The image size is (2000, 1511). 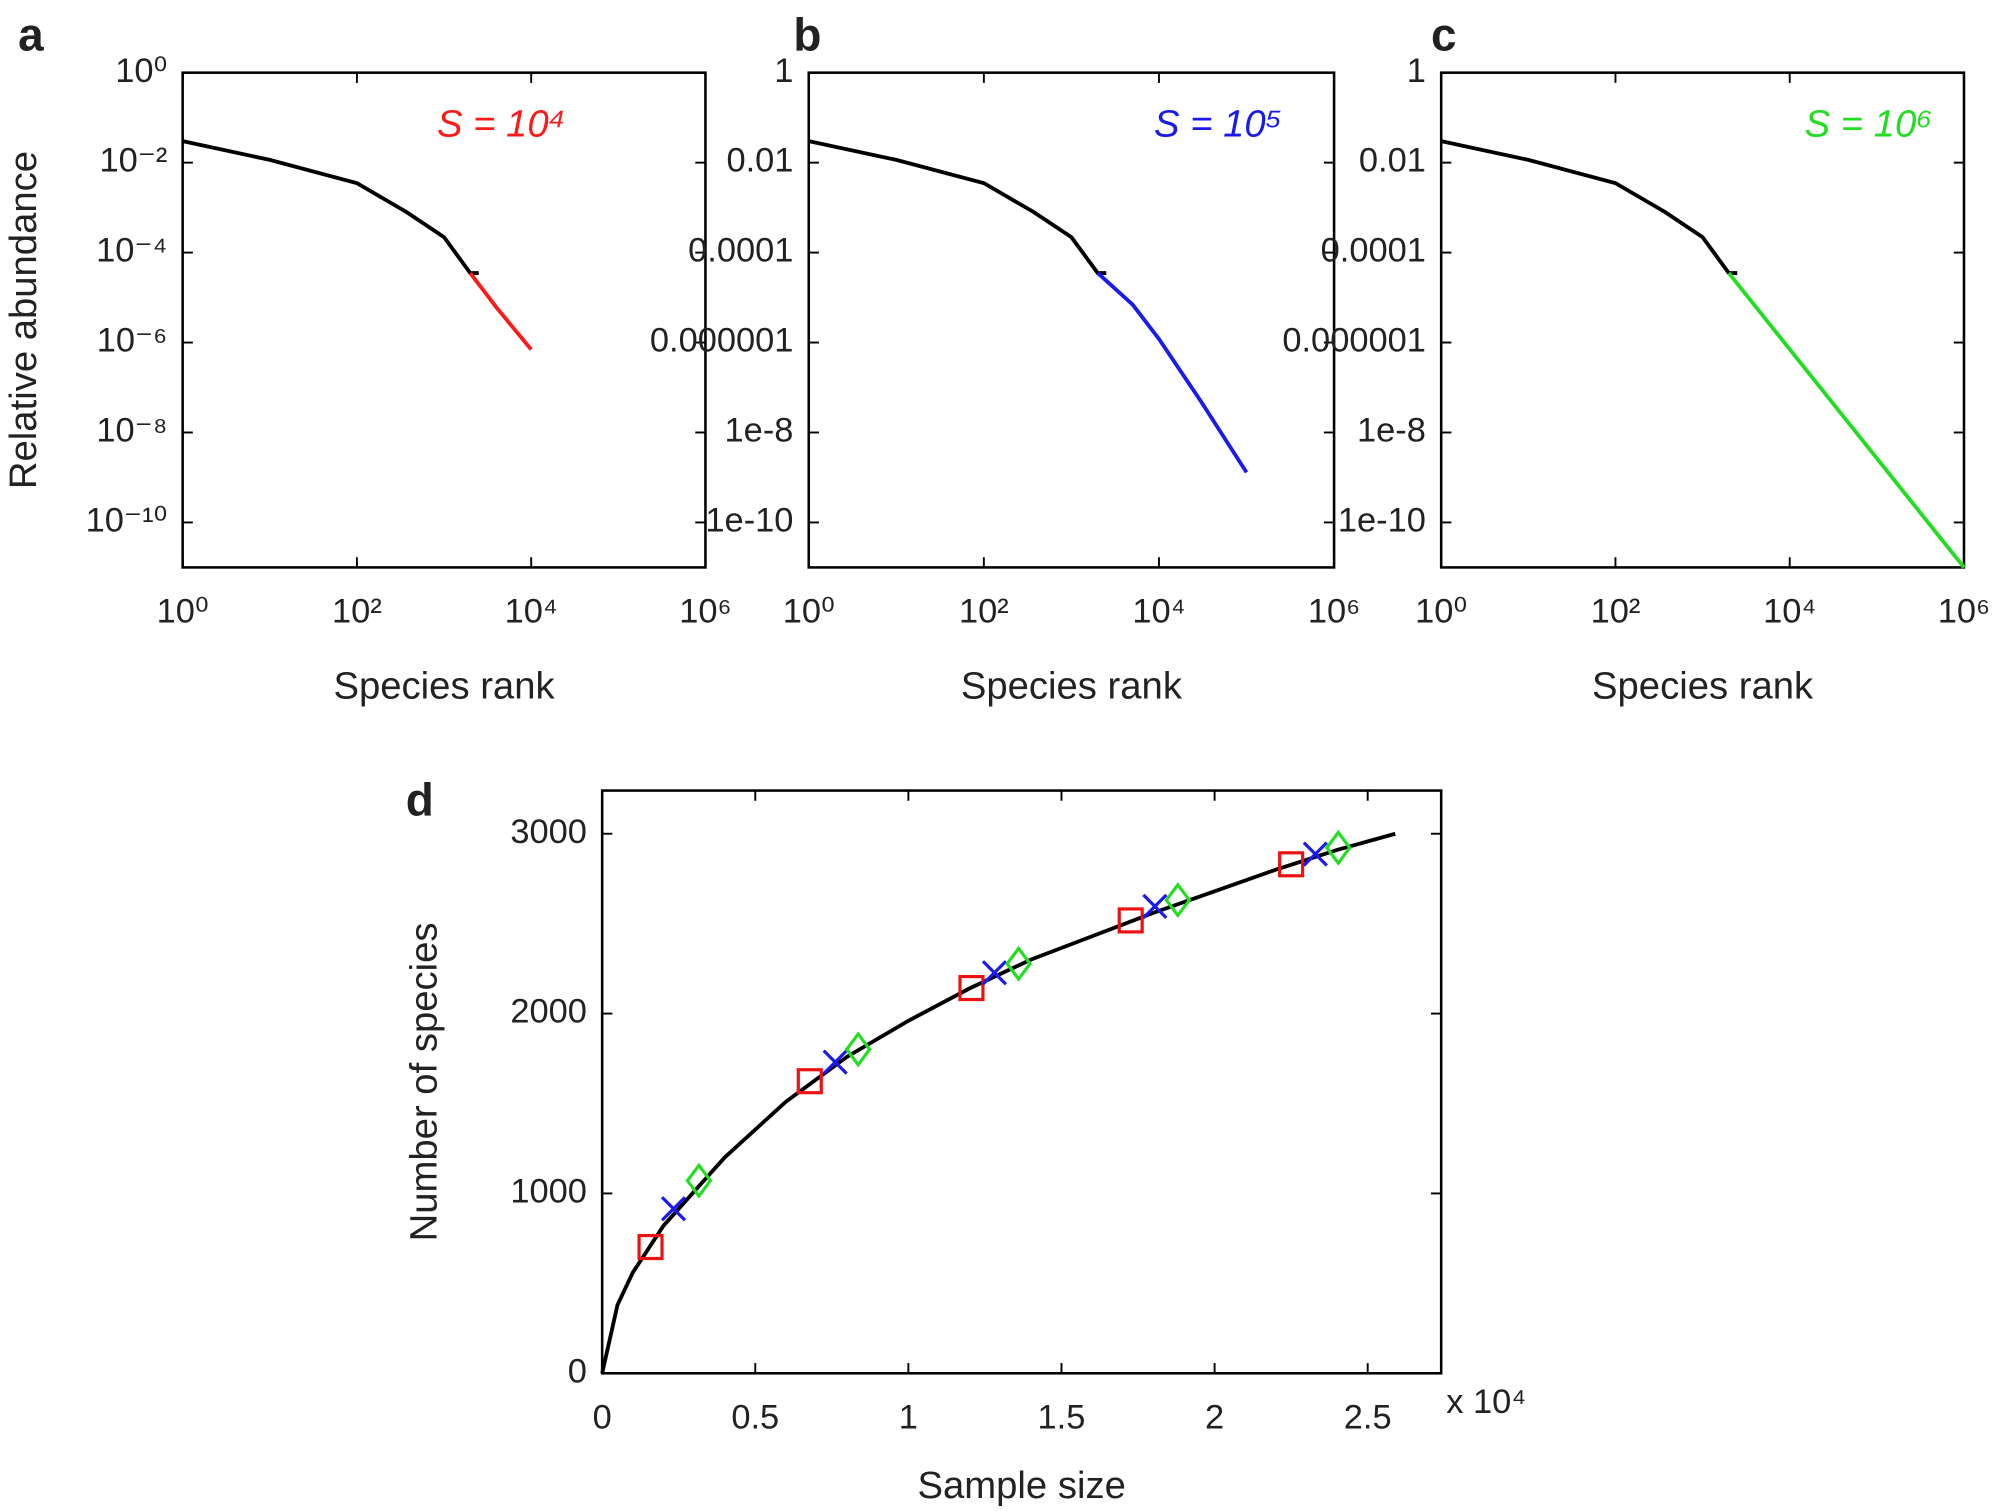 What do you see at coordinates (602, 1417) in the screenshot?
I see `x-tick-label: 0` at bounding box center [602, 1417].